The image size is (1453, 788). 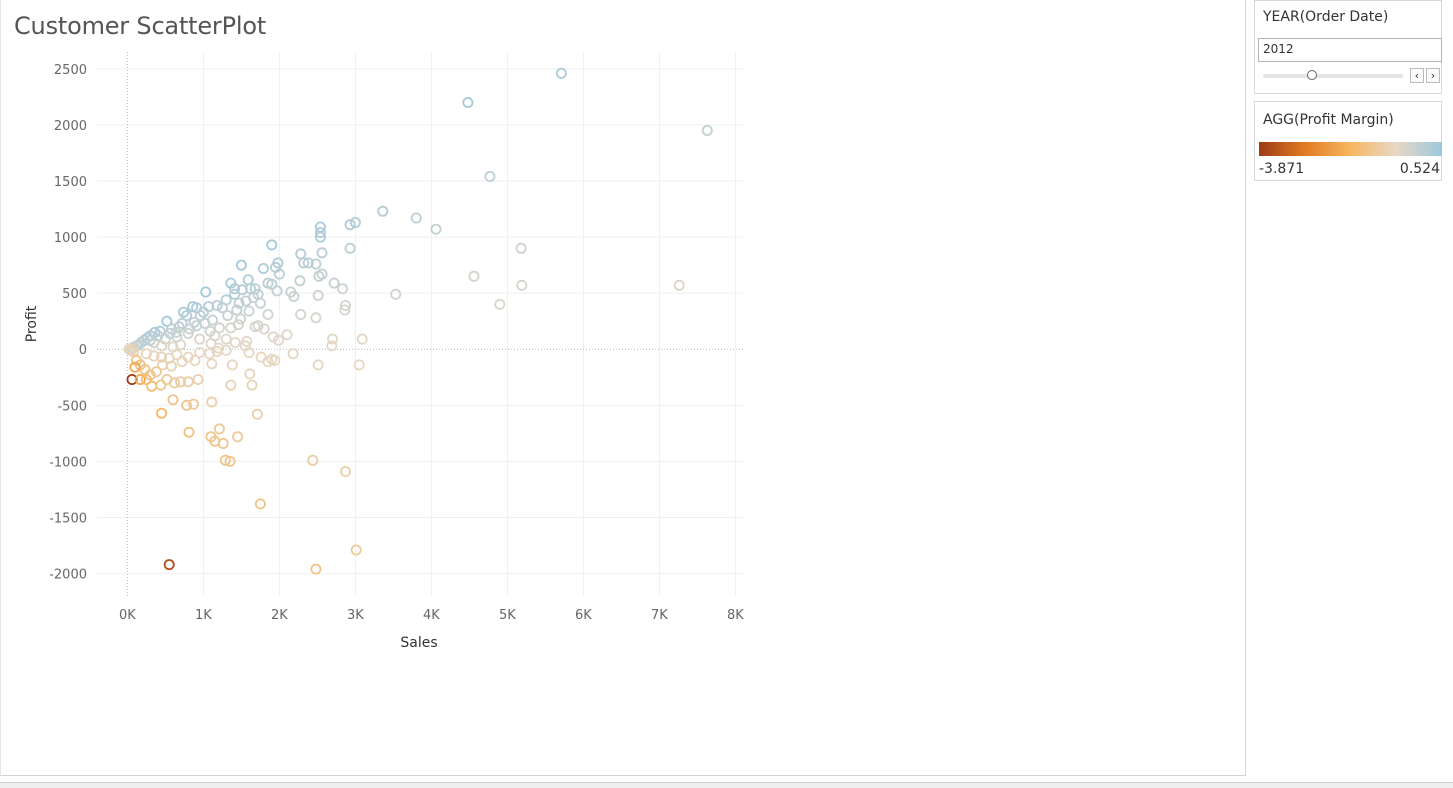 I want to click on previous-year-button: ‹, so click(x=1417, y=75).